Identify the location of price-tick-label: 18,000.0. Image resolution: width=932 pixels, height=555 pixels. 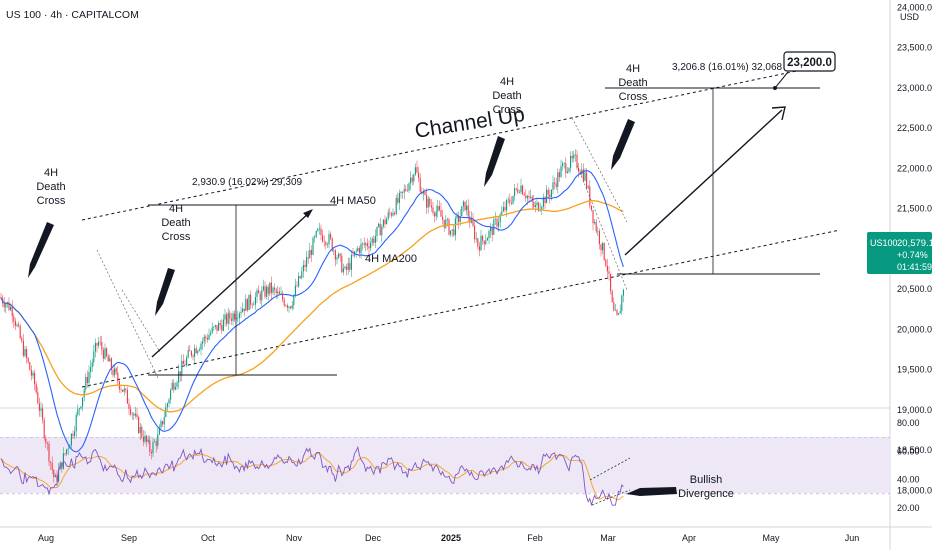
(914, 490).